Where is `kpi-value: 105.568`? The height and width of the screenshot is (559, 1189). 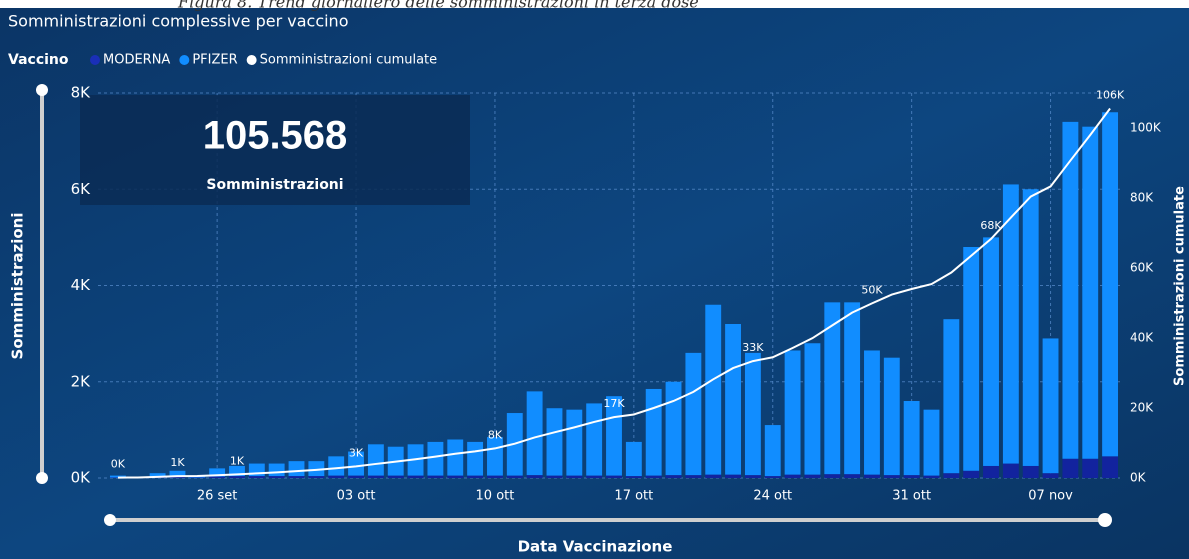 kpi-value: 105.568 is located at coordinates (275, 136).